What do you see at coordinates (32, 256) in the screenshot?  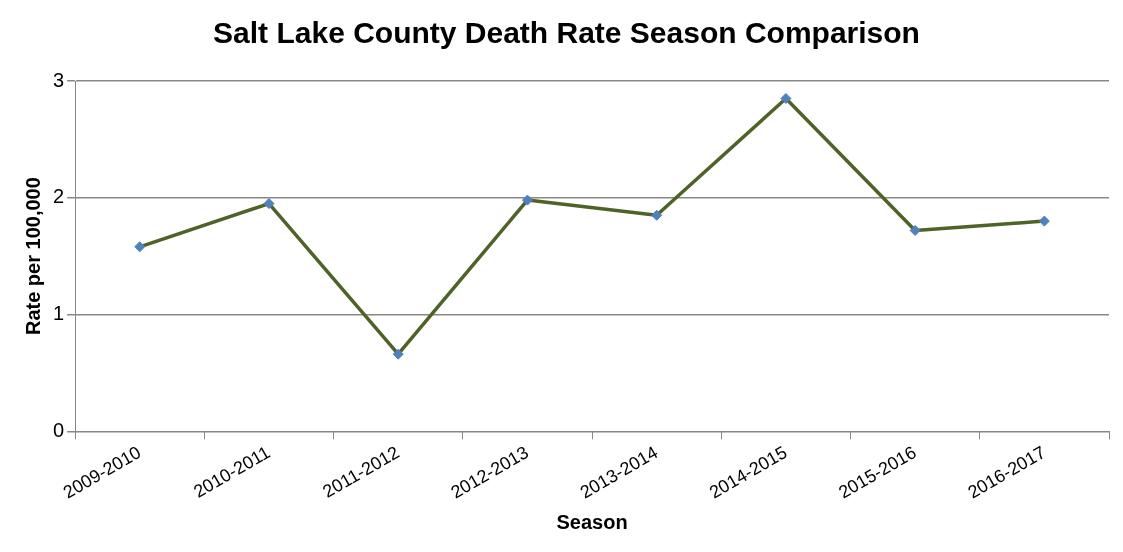 I see `y-axis-title: Rate per 100,000` at bounding box center [32, 256].